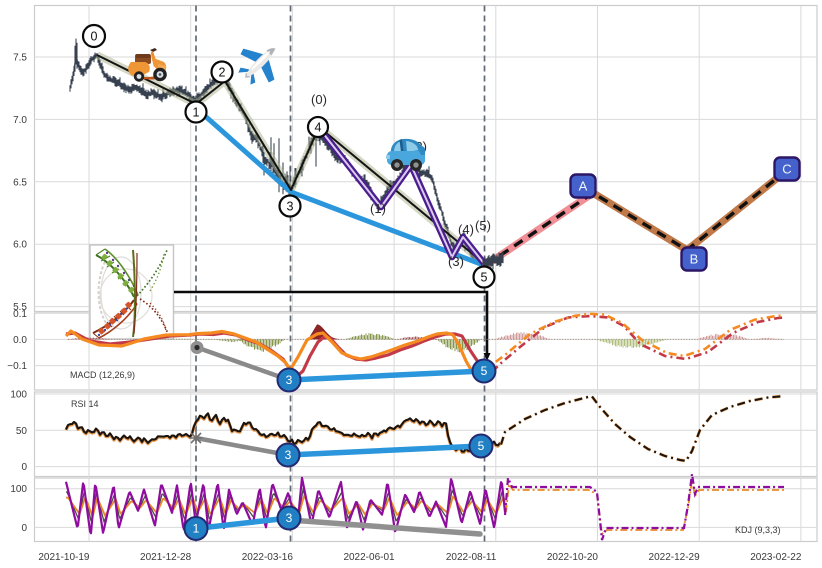  I want to click on svg-text: 4, so click(318, 128).